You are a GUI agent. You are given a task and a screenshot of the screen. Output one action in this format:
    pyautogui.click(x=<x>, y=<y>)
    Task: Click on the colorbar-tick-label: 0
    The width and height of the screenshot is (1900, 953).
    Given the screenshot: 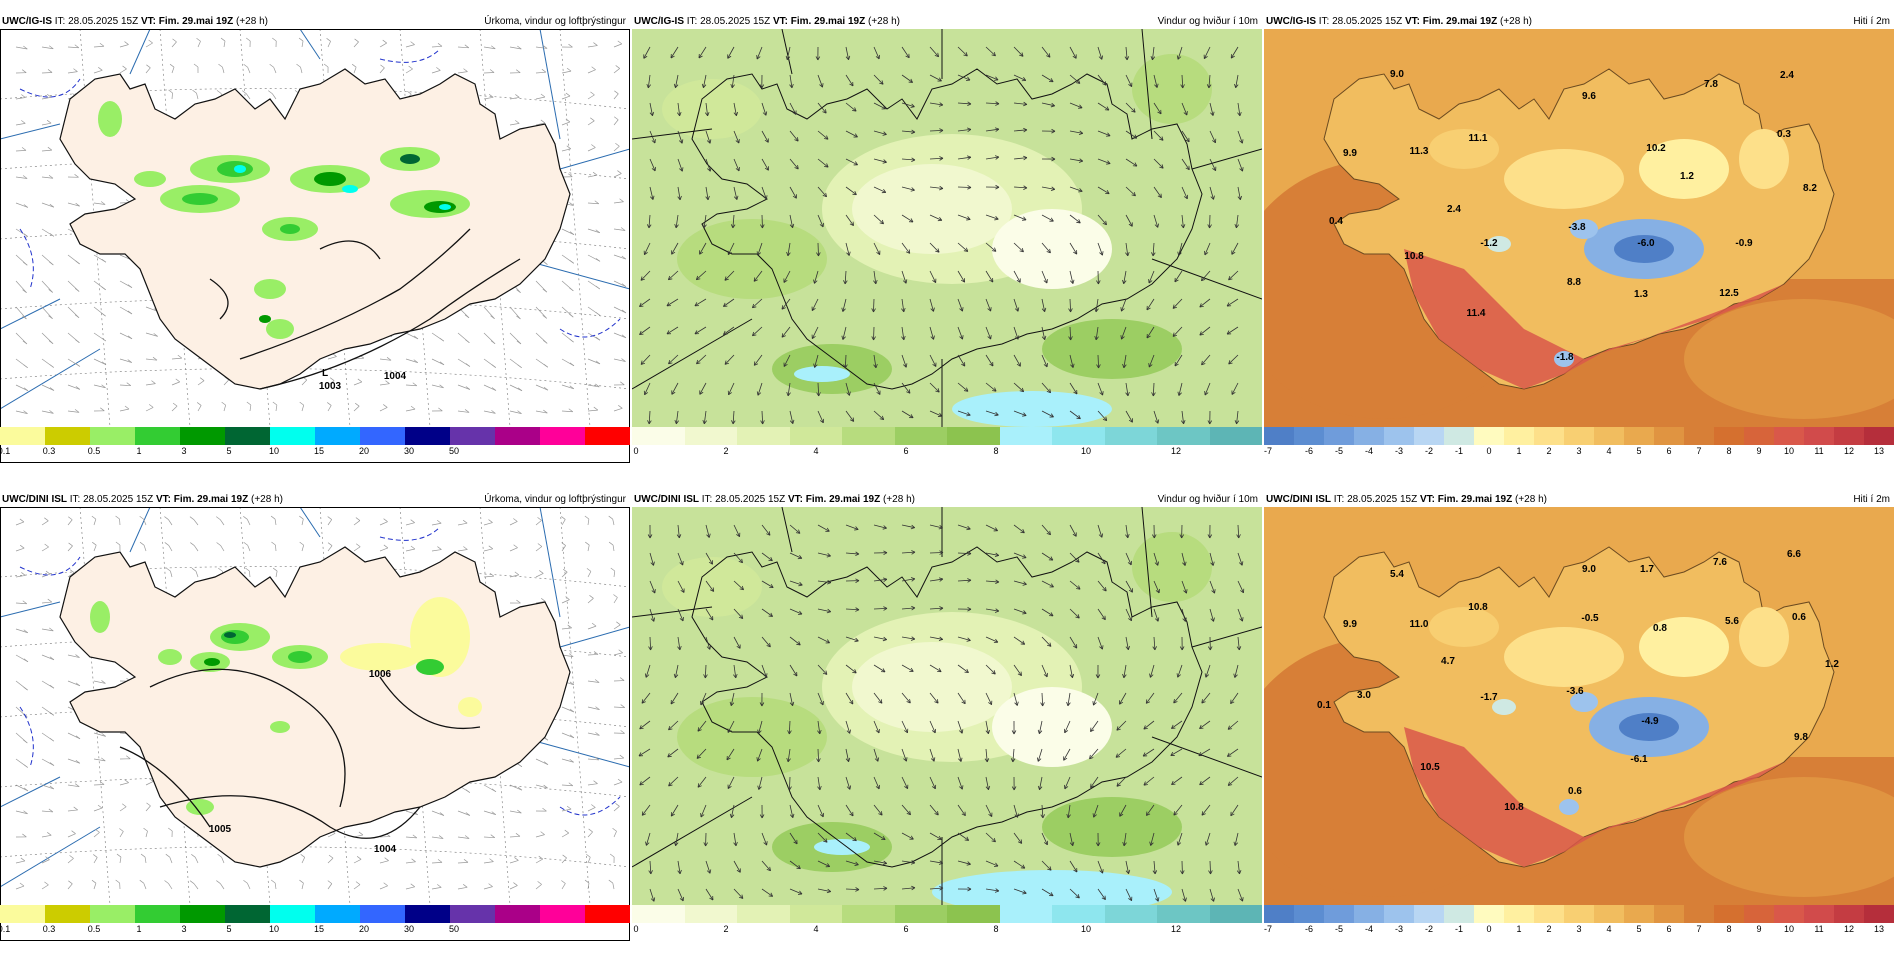 What is the action you would take?
    pyautogui.click(x=635, y=451)
    